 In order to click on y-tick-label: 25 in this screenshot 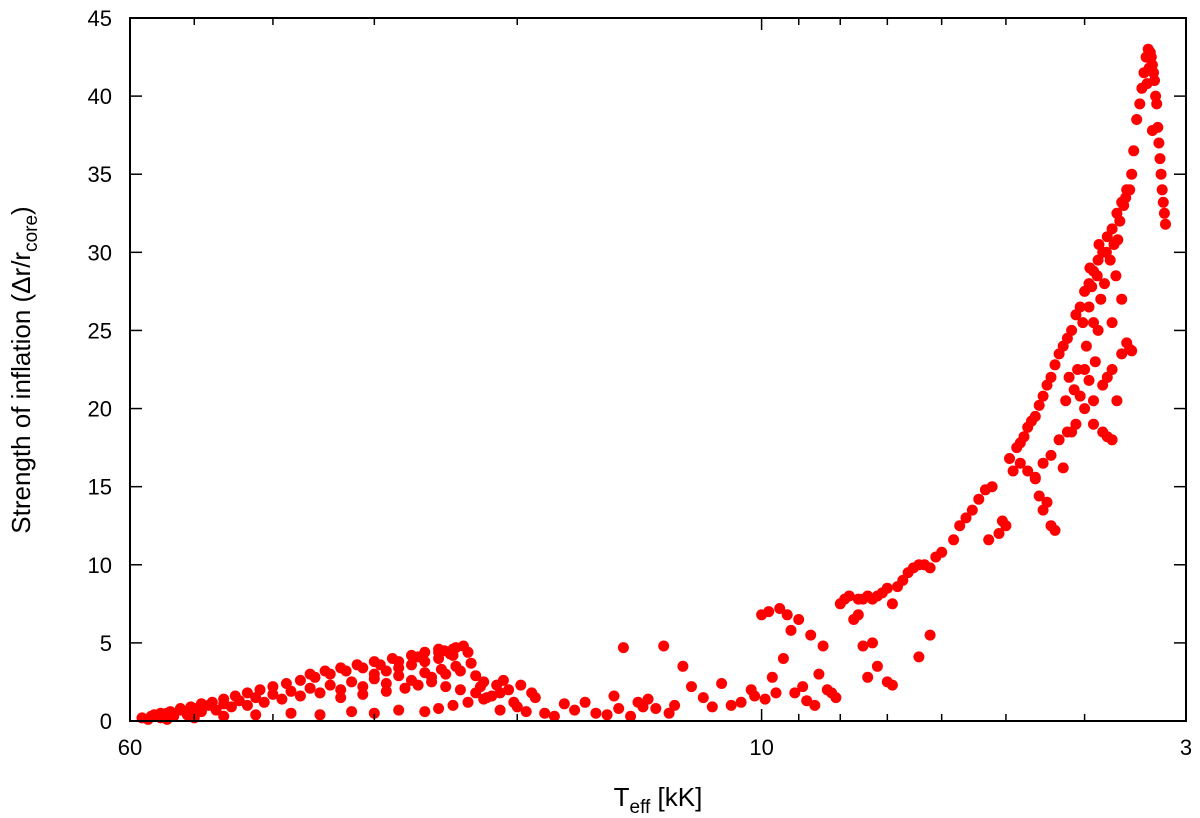, I will do `click(100, 330)`.